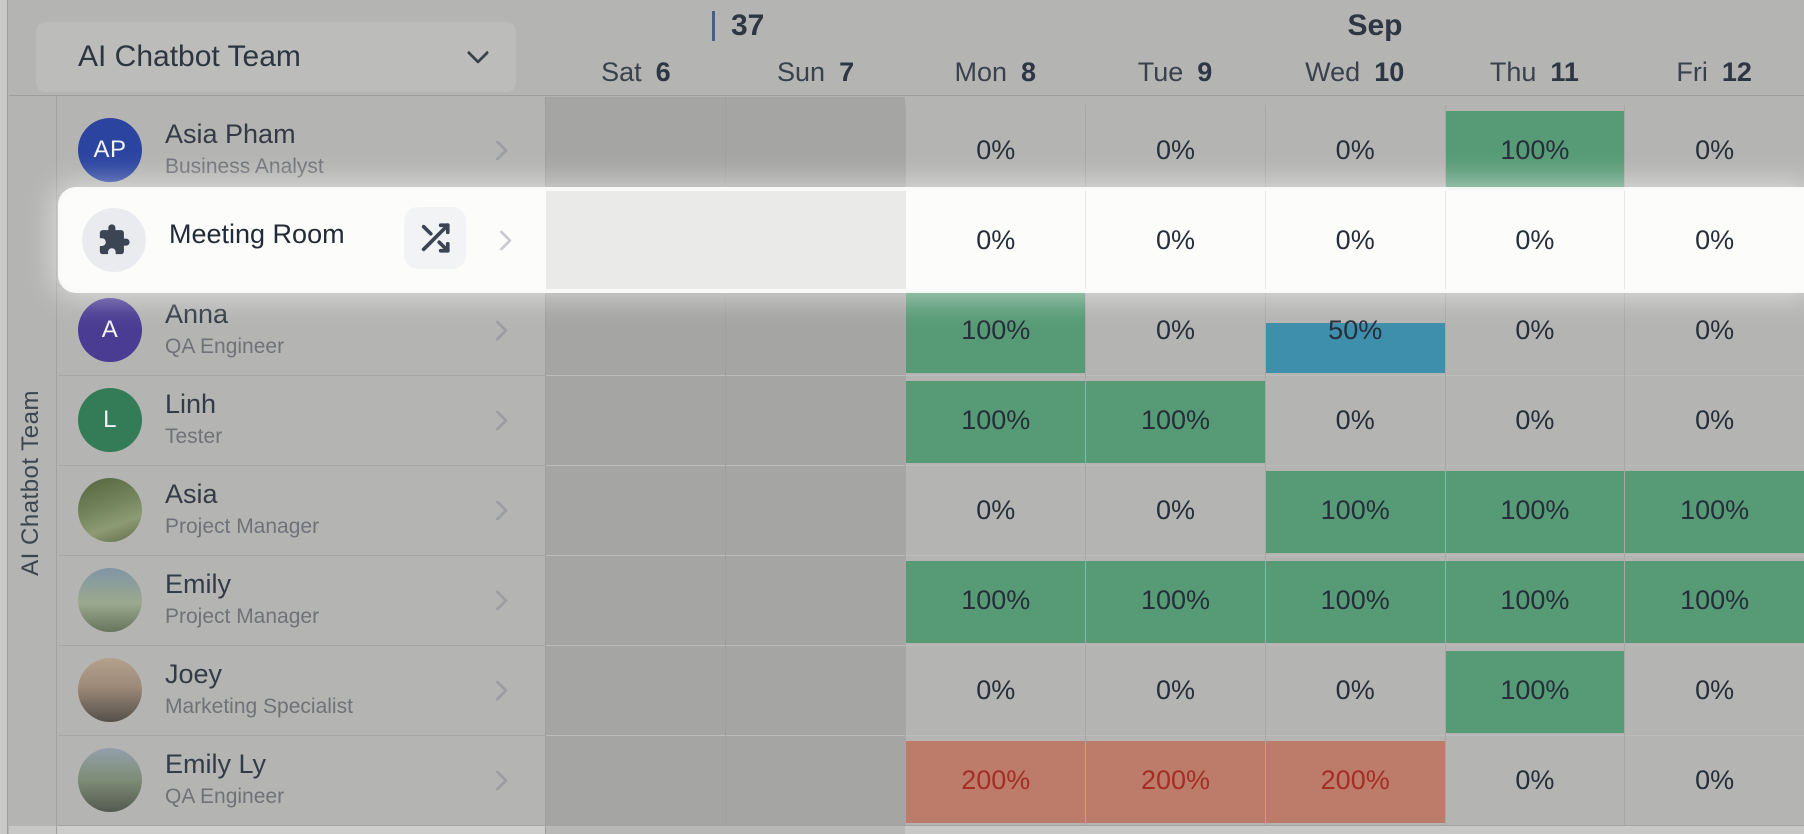  What do you see at coordinates (847, 71) in the screenshot?
I see `day-date: 7` at bounding box center [847, 71].